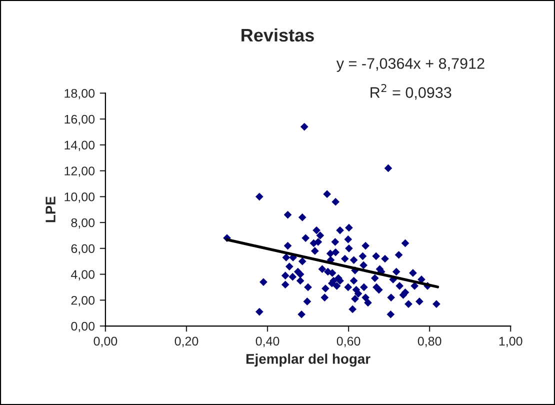 Image resolution: width=555 pixels, height=405 pixels. What do you see at coordinates (268, 342) in the screenshot?
I see `x-tick-label: 0,40` at bounding box center [268, 342].